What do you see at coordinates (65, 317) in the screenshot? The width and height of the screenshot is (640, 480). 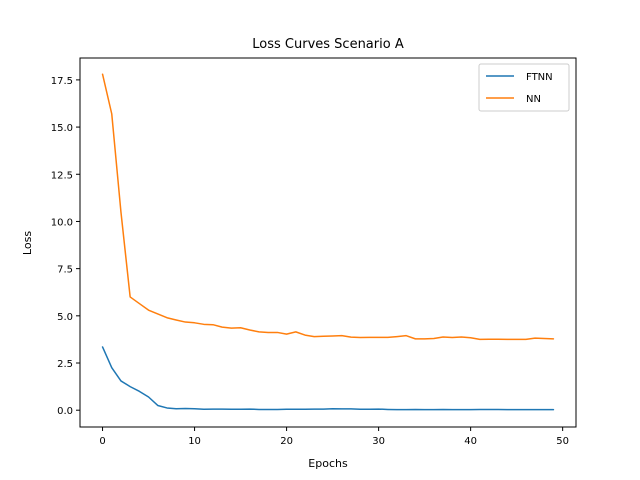 I see `y-tick-label: 5.0` at bounding box center [65, 317].